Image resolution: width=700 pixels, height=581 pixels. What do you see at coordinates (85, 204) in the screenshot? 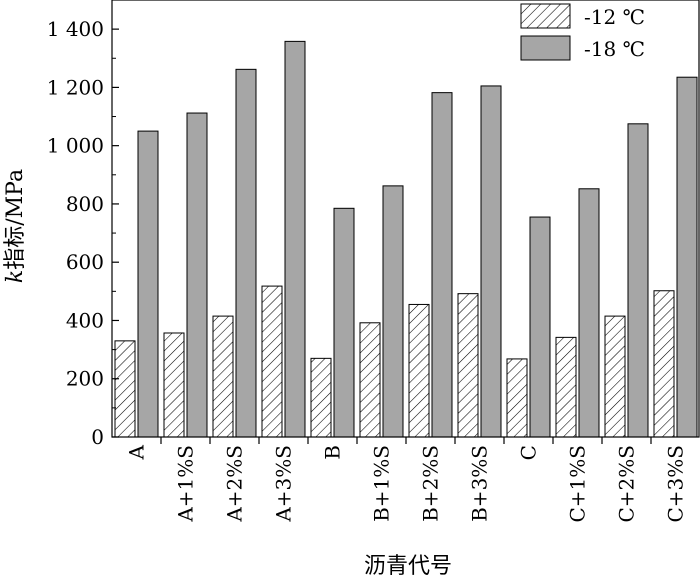
I see `y-tick-label: 800` at bounding box center [85, 204].